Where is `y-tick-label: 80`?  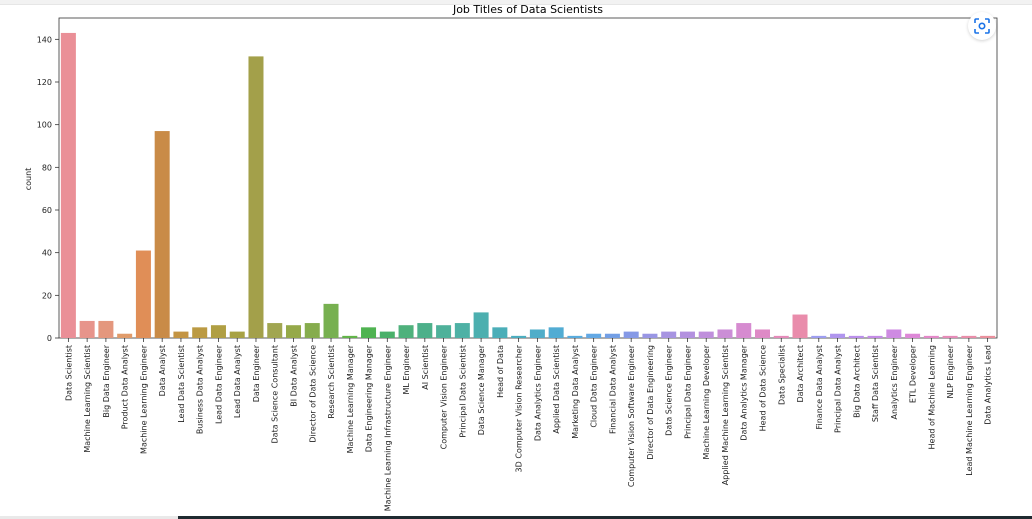
y-tick-label: 80 is located at coordinates (47, 167).